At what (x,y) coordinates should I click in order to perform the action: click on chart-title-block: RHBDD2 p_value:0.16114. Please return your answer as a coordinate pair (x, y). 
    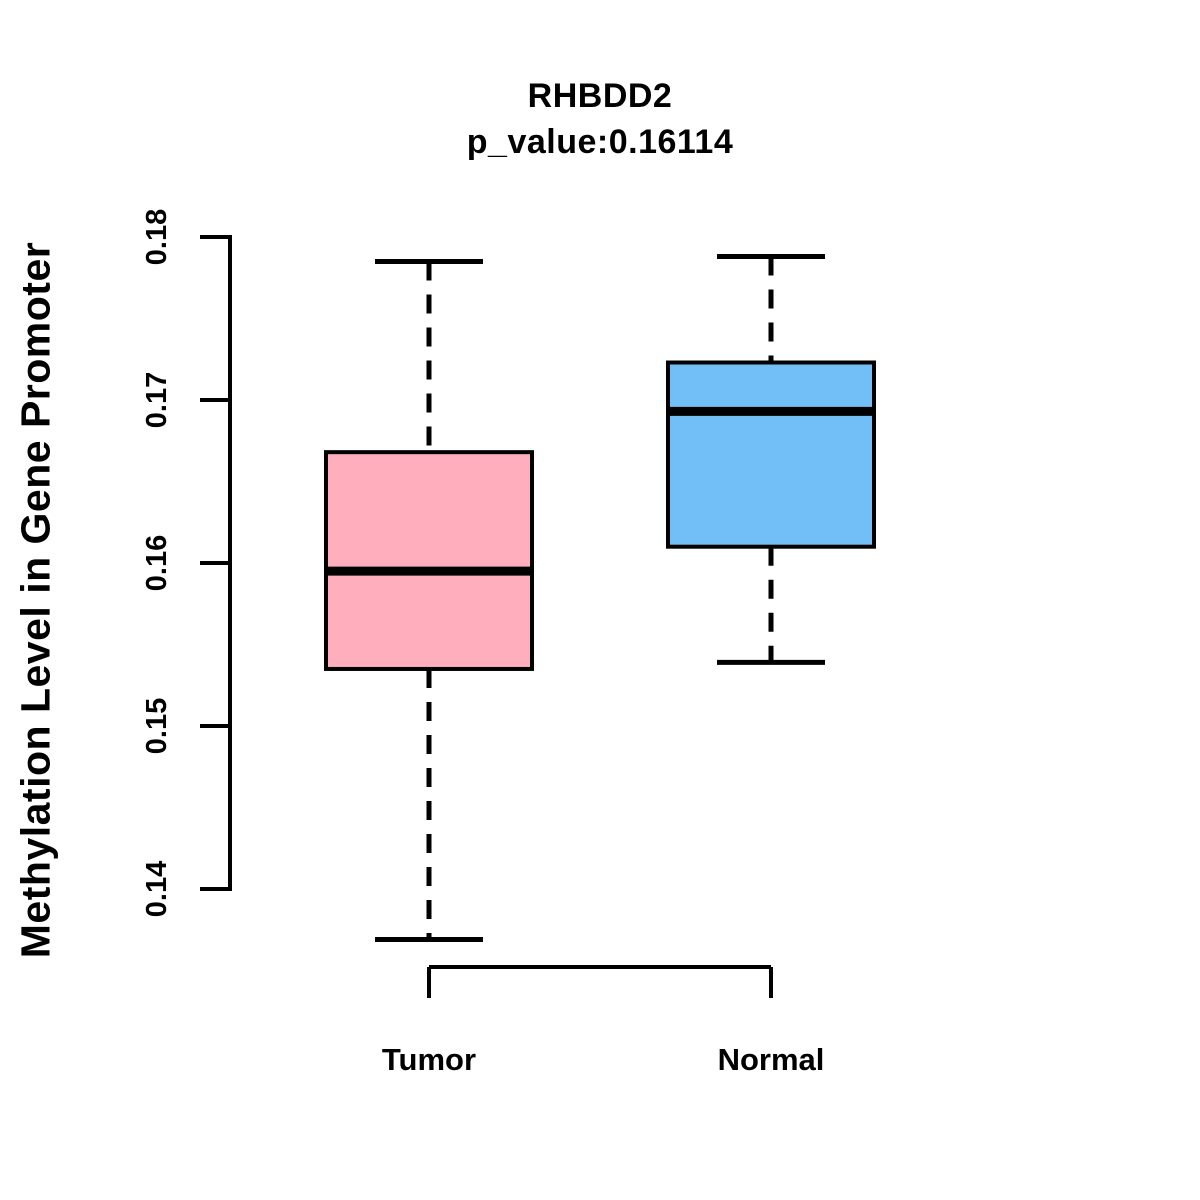
    Looking at the image, I should click on (600, 120).